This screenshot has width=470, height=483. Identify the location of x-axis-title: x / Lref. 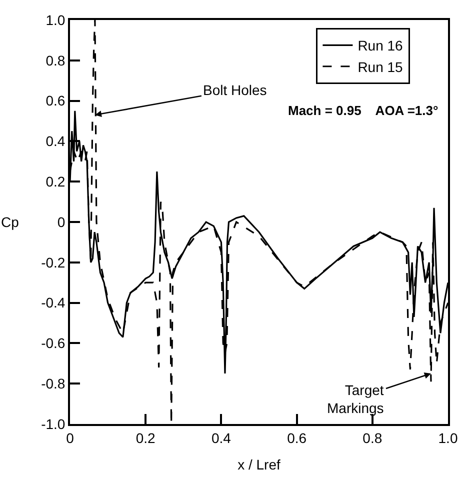
(259, 464).